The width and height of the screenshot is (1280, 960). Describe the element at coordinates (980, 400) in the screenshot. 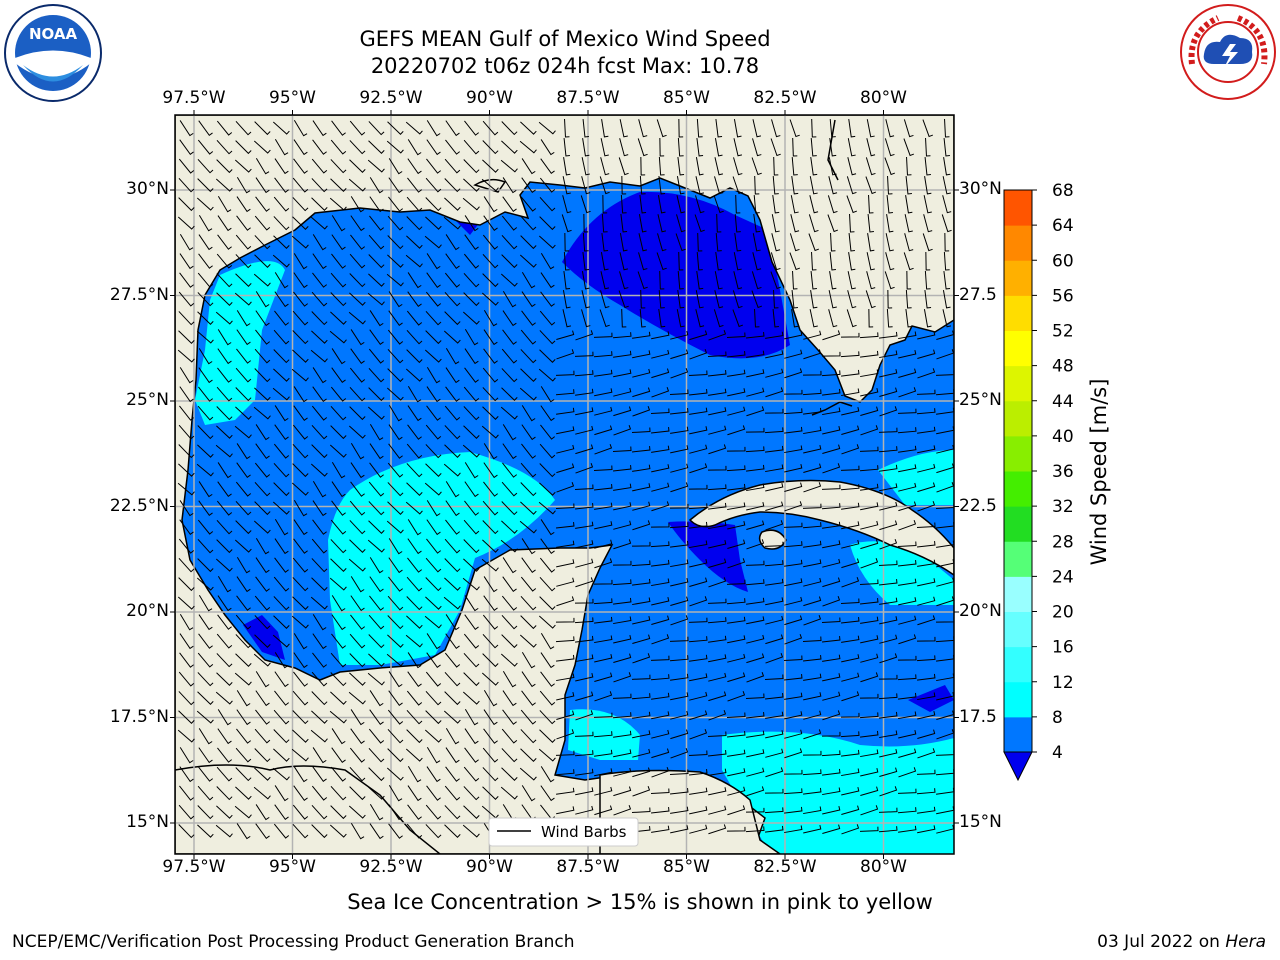

I see `lat-tick-label-right: 25°N` at that location.